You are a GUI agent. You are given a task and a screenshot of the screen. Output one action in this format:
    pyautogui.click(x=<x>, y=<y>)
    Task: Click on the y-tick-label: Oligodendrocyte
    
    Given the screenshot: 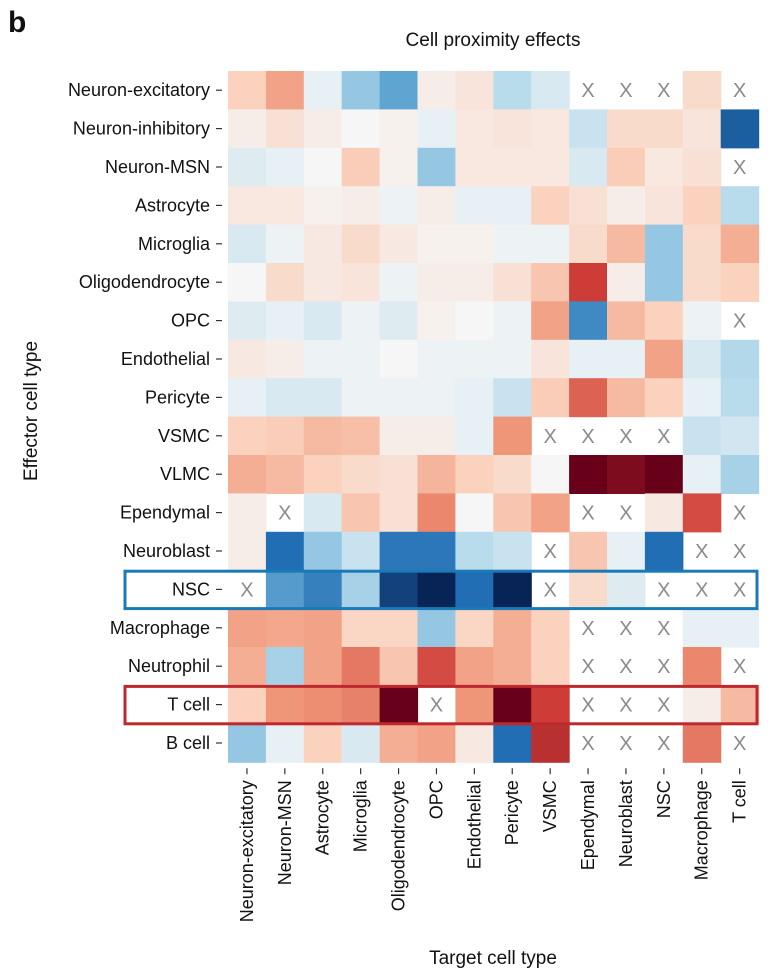 What is the action you would take?
    pyautogui.click(x=144, y=282)
    